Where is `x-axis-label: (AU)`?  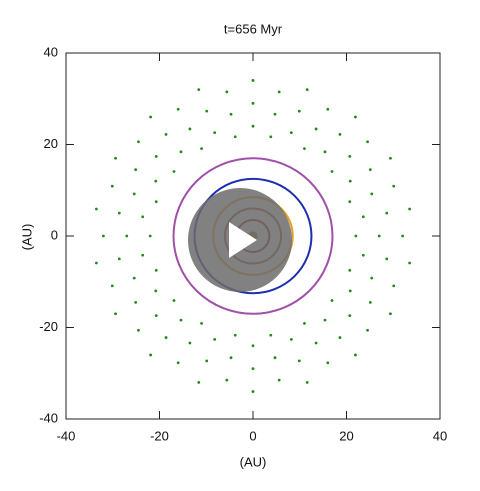 x-axis-label: (AU) is located at coordinates (253, 461).